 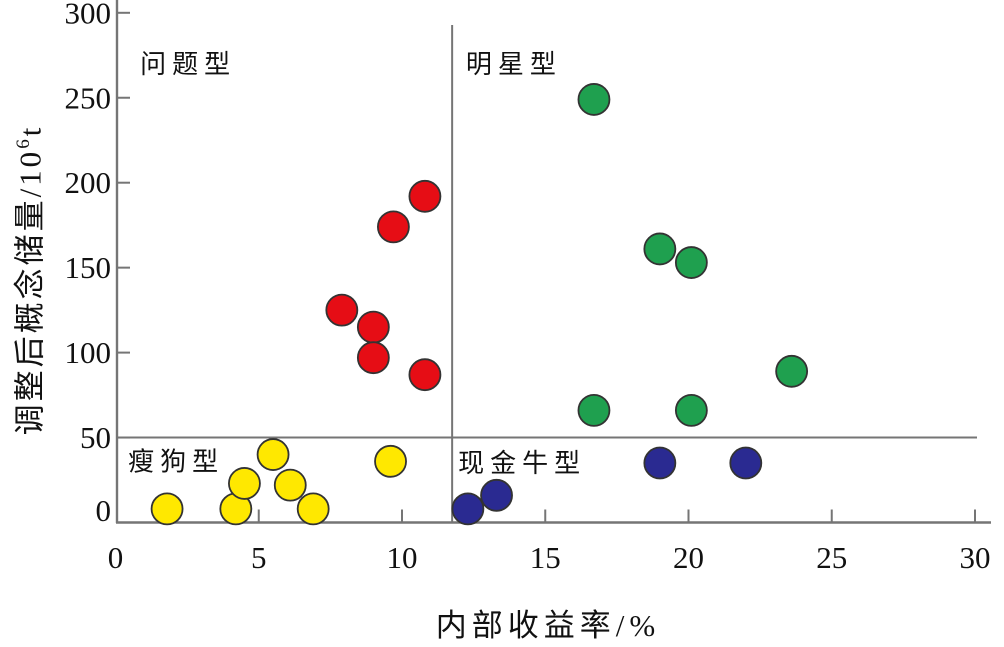 What do you see at coordinates (30, 130) in the screenshot?
I see `y-axis-title-unit: t` at bounding box center [30, 130].